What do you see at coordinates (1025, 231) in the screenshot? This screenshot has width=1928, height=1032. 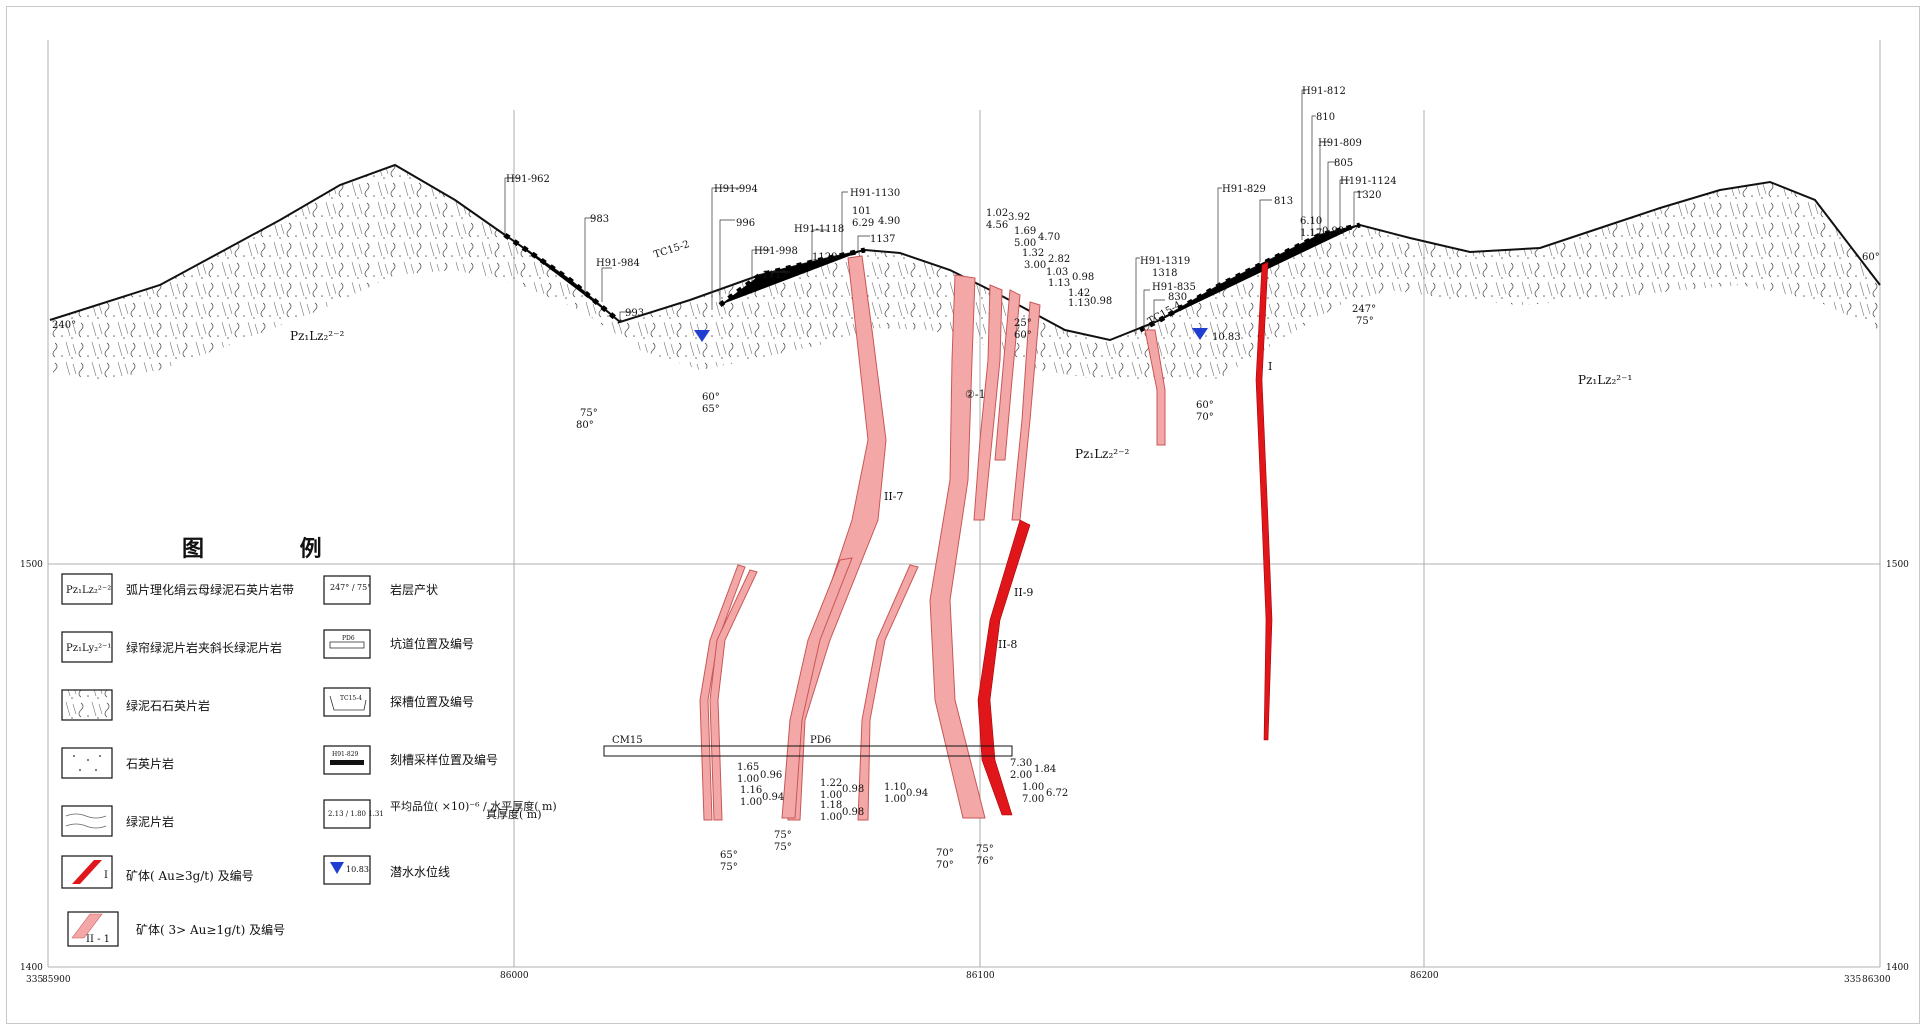 I see `svg-text: 1.69` at bounding box center [1025, 231].